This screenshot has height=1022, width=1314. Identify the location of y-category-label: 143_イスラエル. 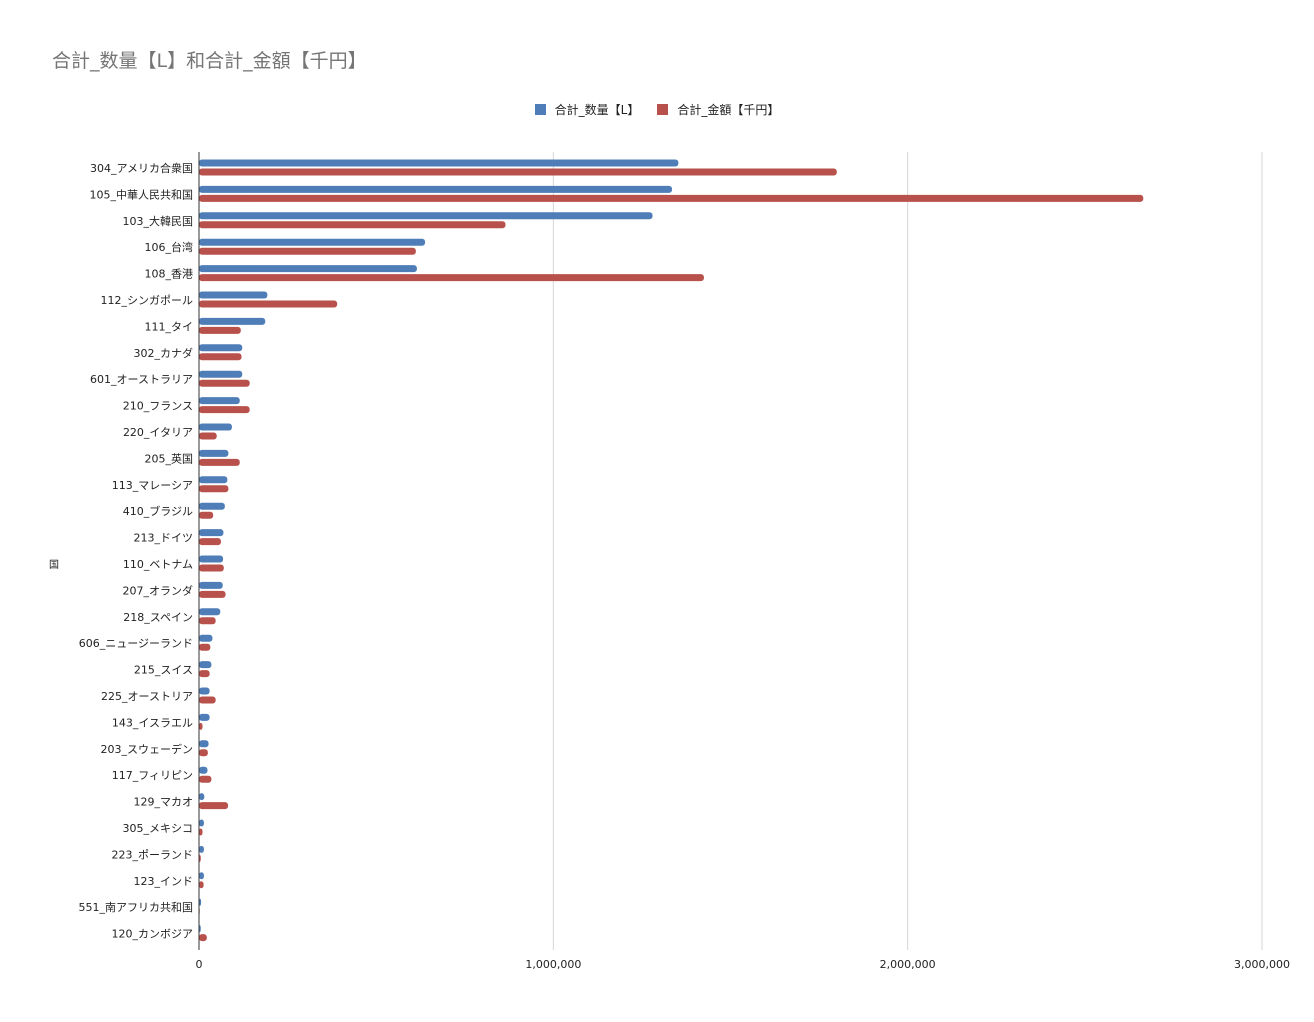
(152, 722).